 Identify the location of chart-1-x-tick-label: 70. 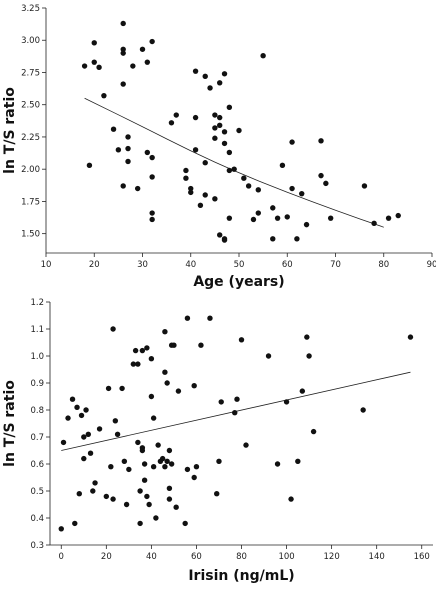
(335, 265).